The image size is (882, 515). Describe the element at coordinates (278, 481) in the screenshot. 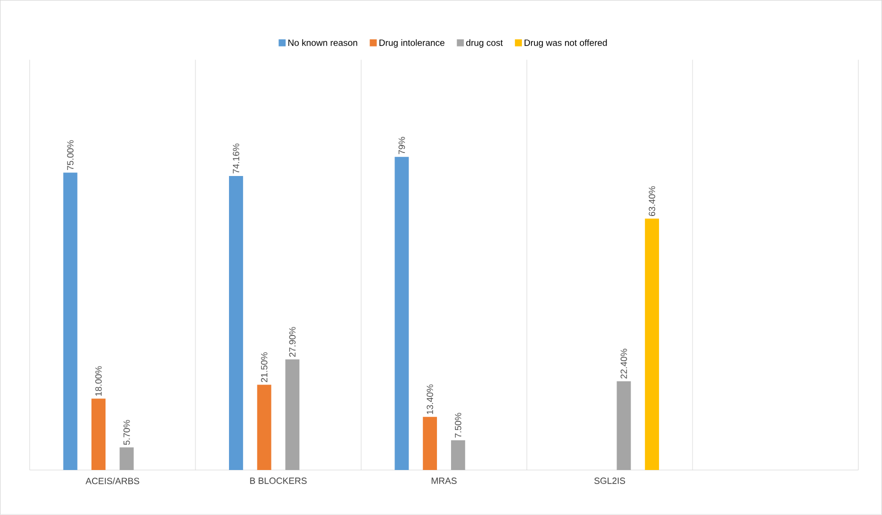

I see `x-tick-label: B BLOCKERS` at that location.